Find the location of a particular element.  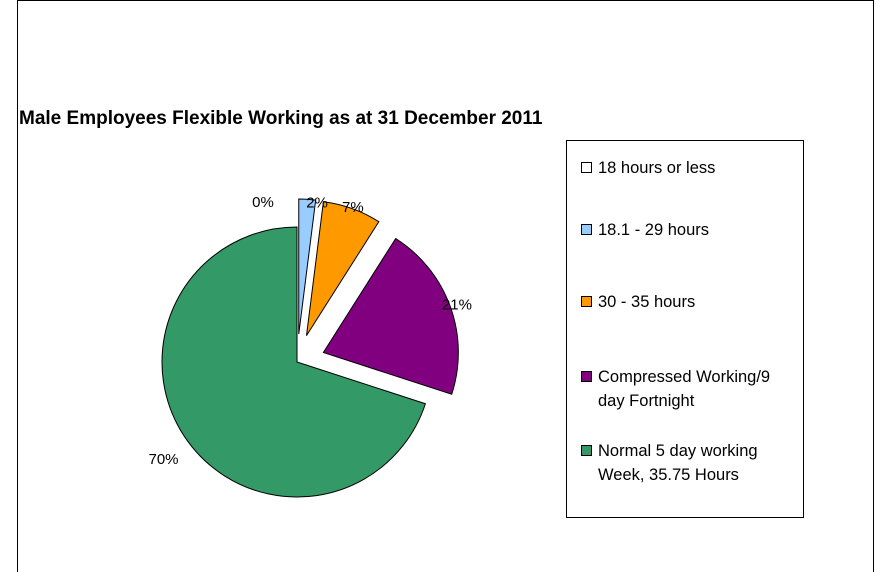

legend-item: 18.1 - 29 hours is located at coordinates (689, 230).